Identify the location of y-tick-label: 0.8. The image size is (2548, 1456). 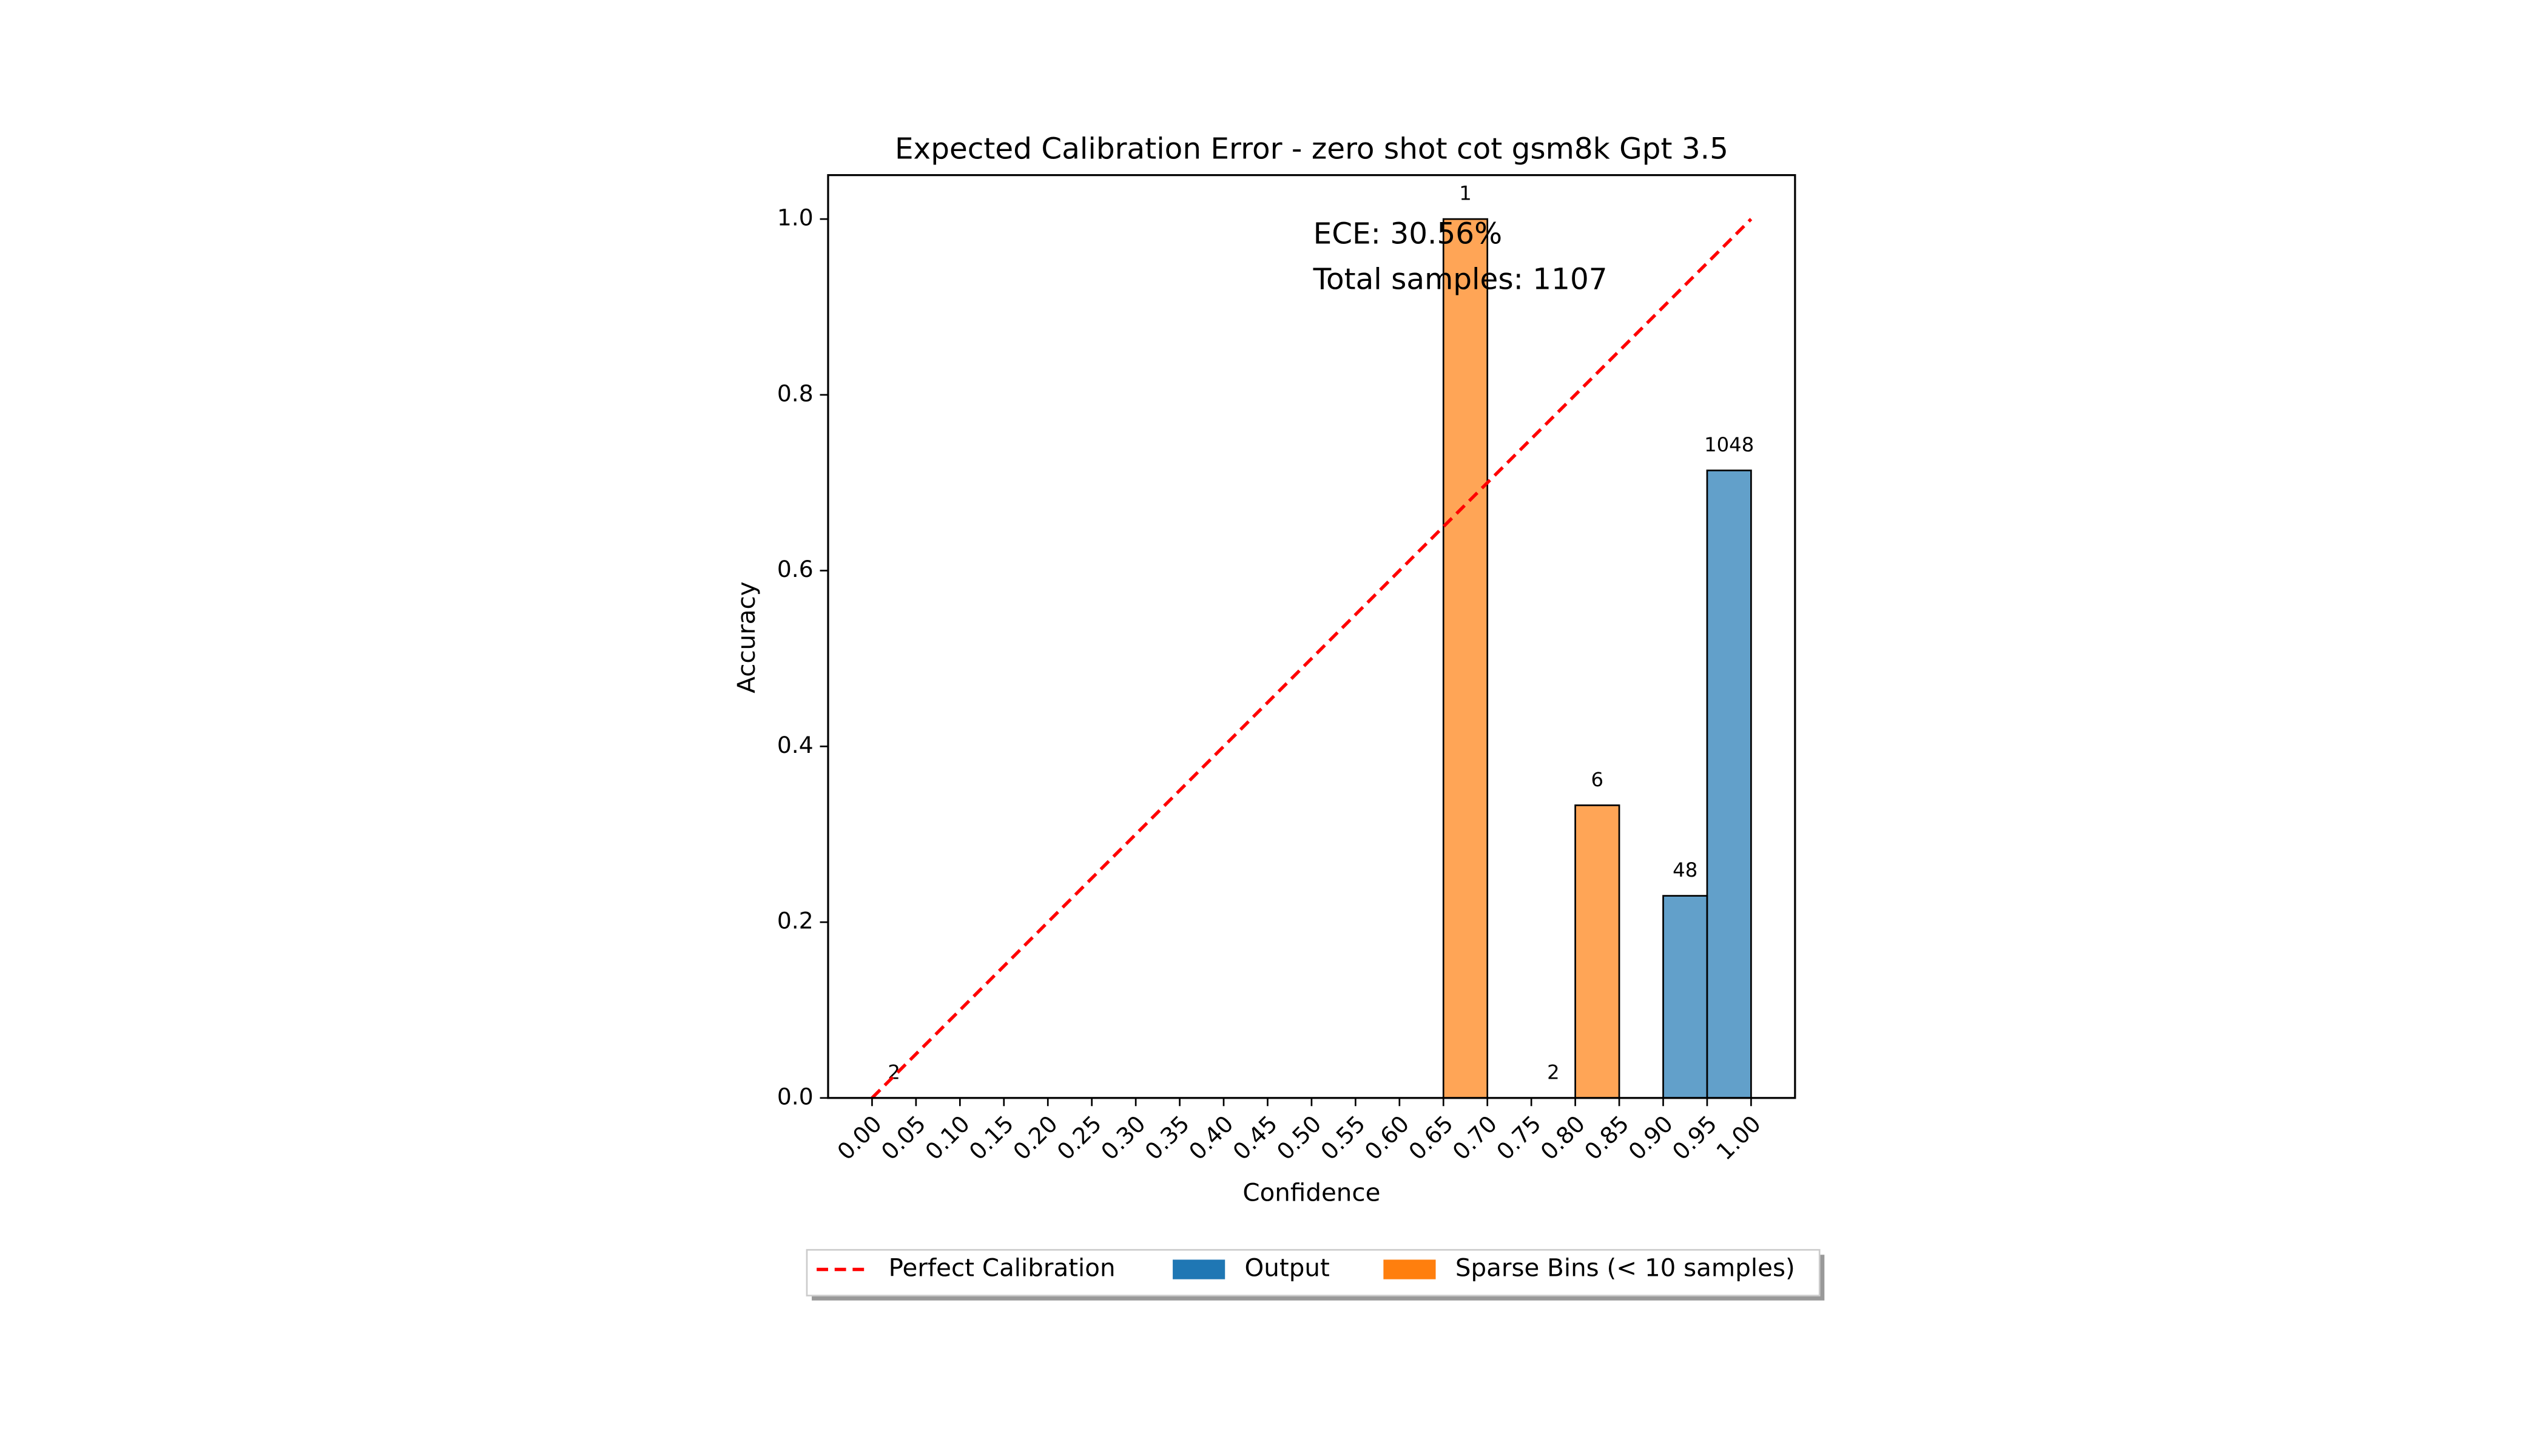
(795, 393).